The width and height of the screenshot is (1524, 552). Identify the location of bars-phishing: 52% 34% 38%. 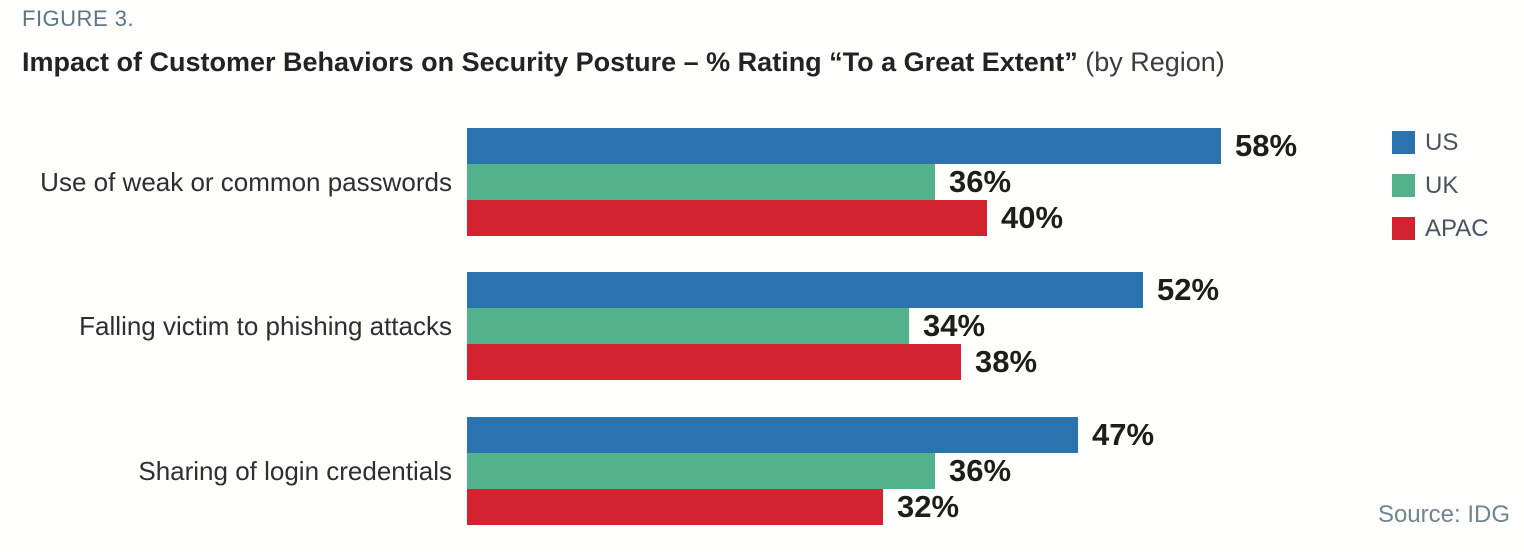
(843, 326).